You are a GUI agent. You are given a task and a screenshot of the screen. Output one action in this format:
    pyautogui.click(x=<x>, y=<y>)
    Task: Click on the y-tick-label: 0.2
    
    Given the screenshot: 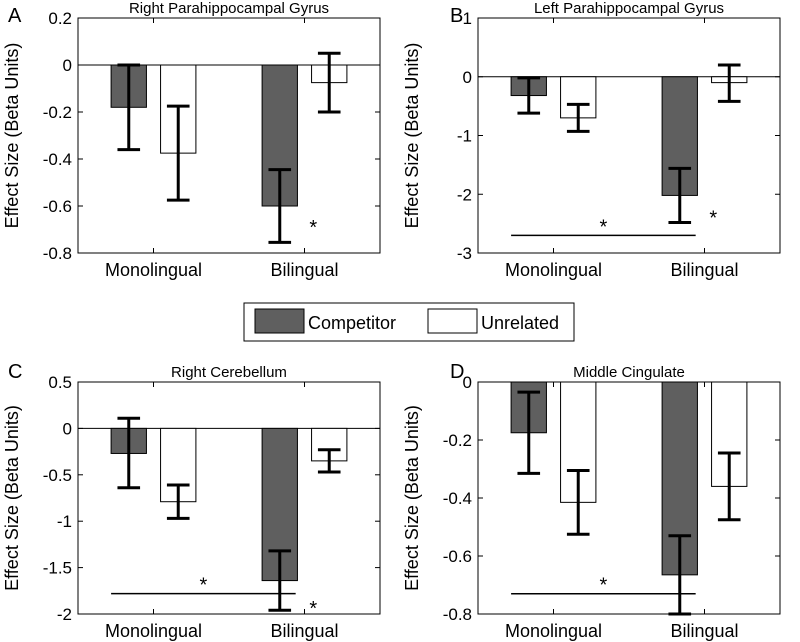 What is the action you would take?
    pyautogui.click(x=60, y=18)
    